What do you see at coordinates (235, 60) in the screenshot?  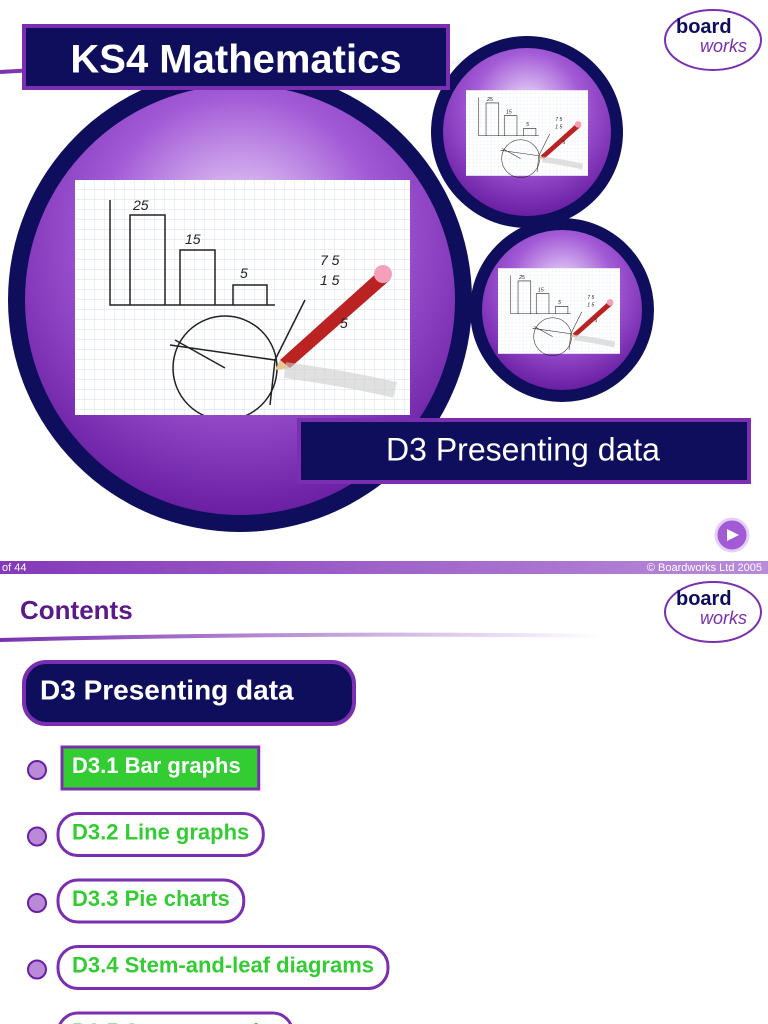 I see `title: KS4 Mathematics` at bounding box center [235, 60].